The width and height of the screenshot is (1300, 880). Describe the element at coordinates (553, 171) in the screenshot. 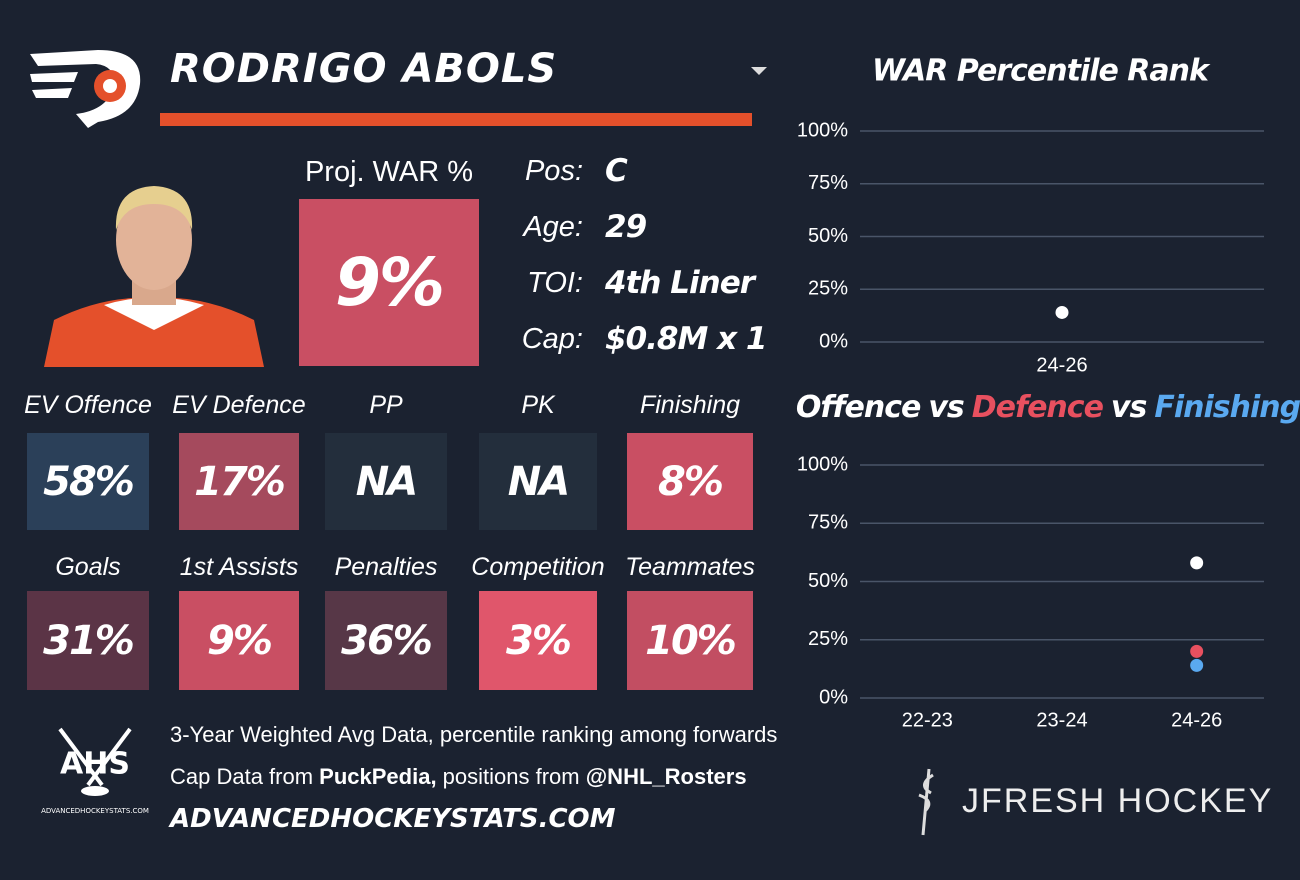

I see `info-label: Pos:` at that location.